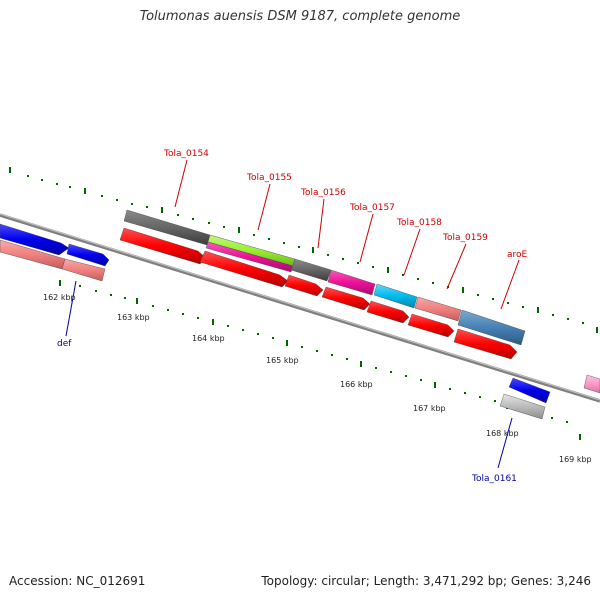  I want to click on tick-label-163: 163 kbp, so click(133, 317).